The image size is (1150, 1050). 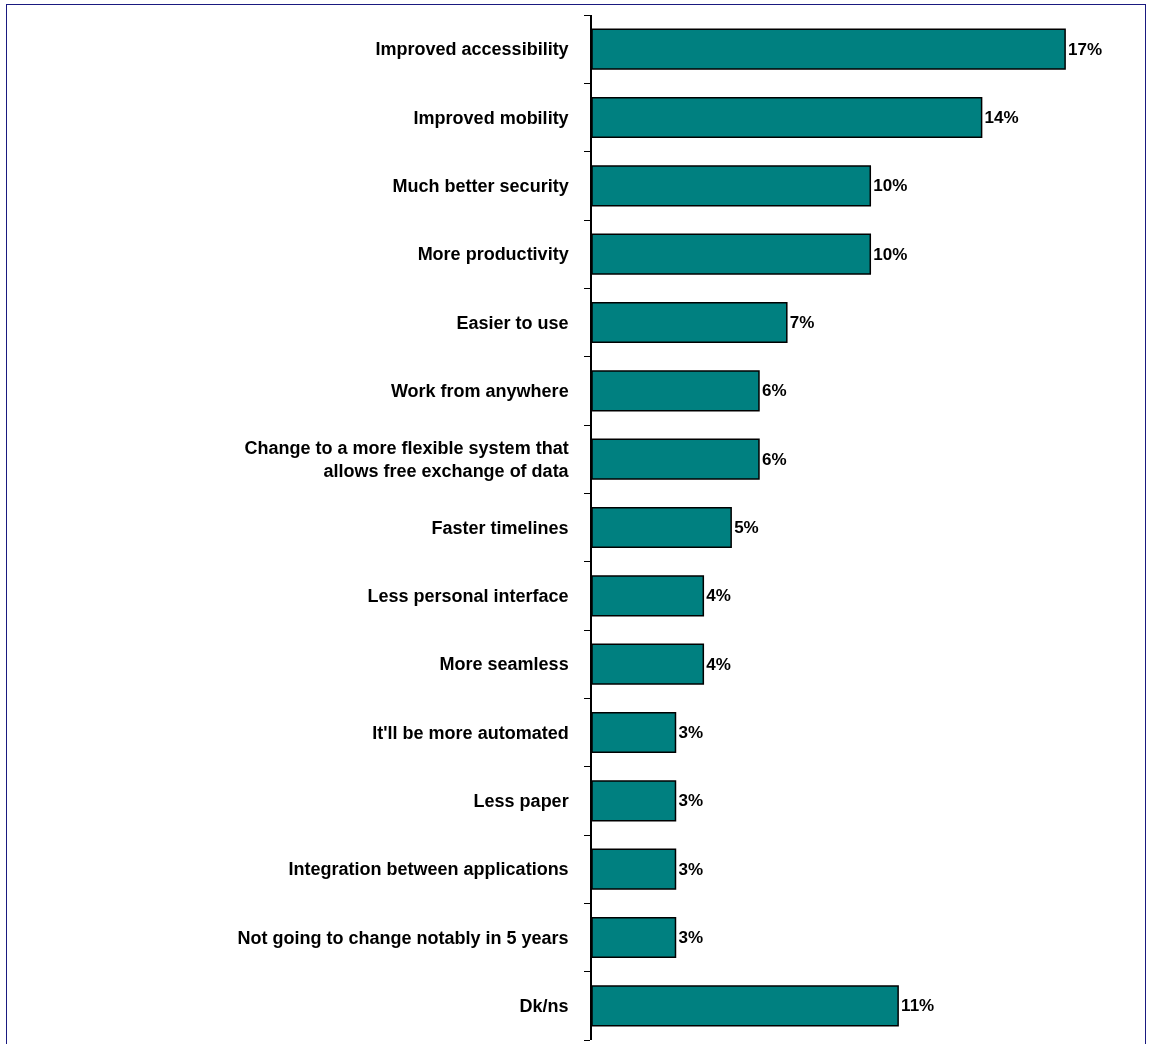 What do you see at coordinates (470, 732) in the screenshot?
I see `y-tick-label: It'll be more automated` at bounding box center [470, 732].